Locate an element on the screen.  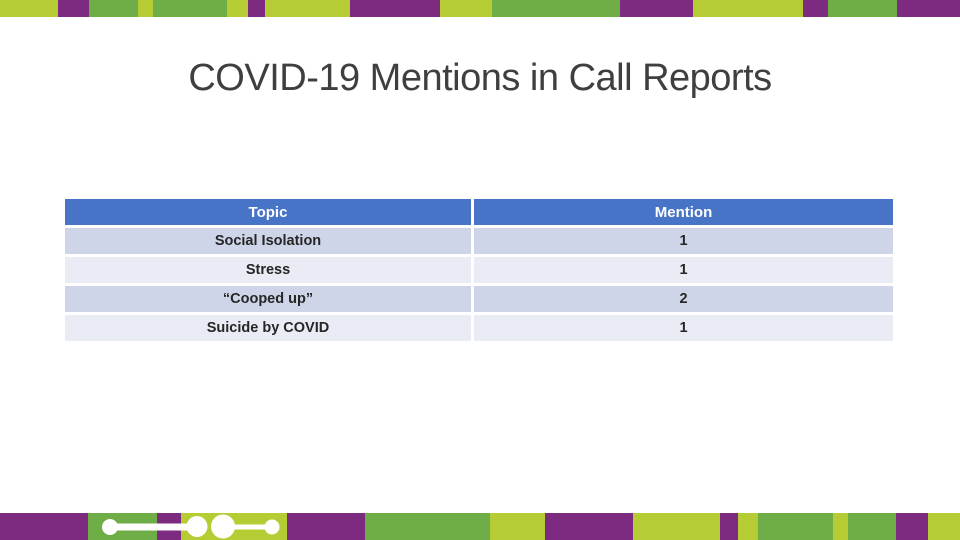
link-ornament-icon is located at coordinates (191, 526).